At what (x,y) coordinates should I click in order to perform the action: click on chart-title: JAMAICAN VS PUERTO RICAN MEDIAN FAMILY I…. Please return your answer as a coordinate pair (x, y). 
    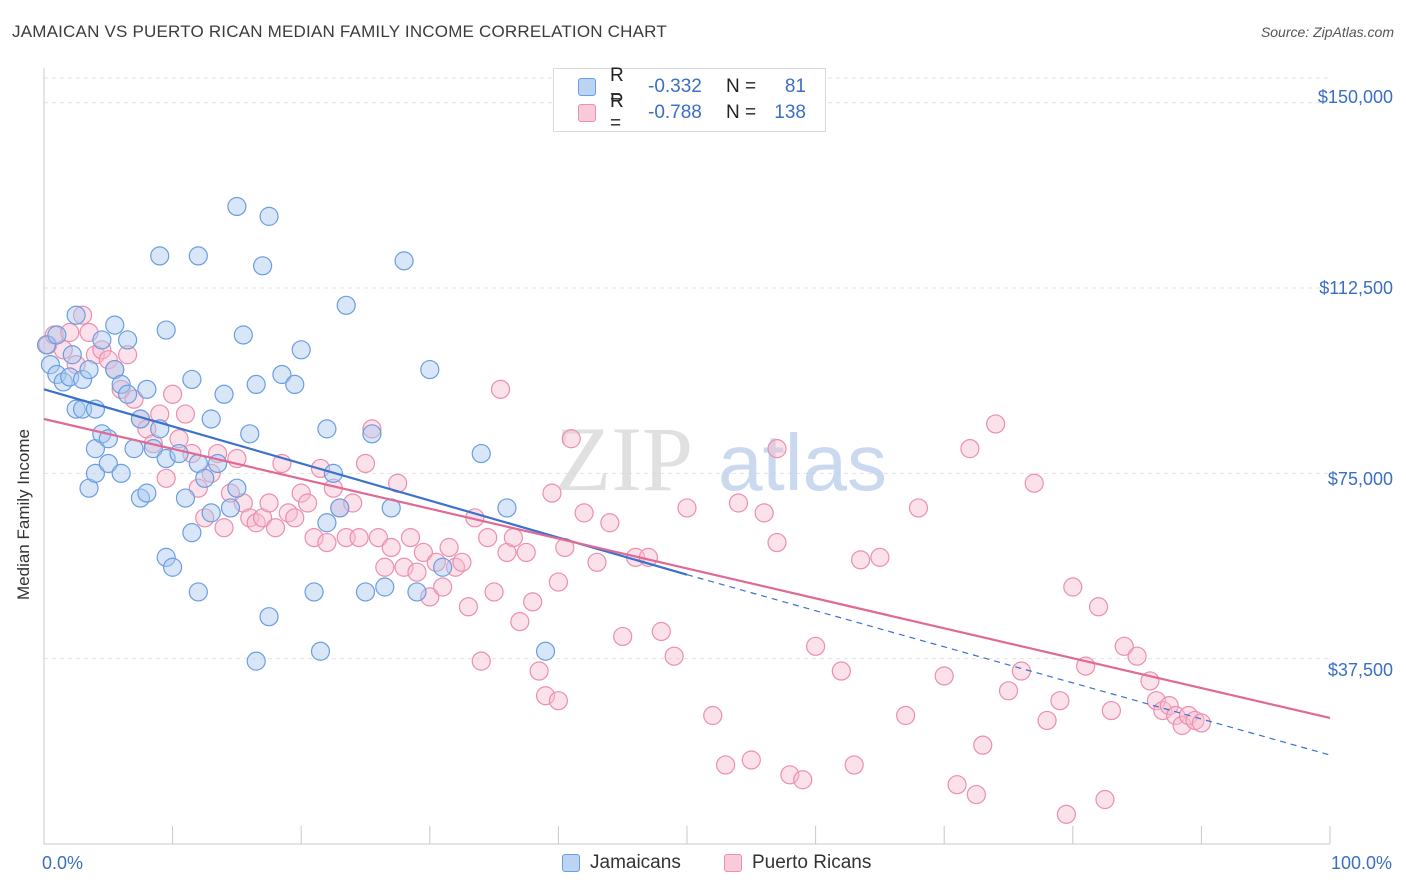
    Looking at the image, I should click on (339, 31).